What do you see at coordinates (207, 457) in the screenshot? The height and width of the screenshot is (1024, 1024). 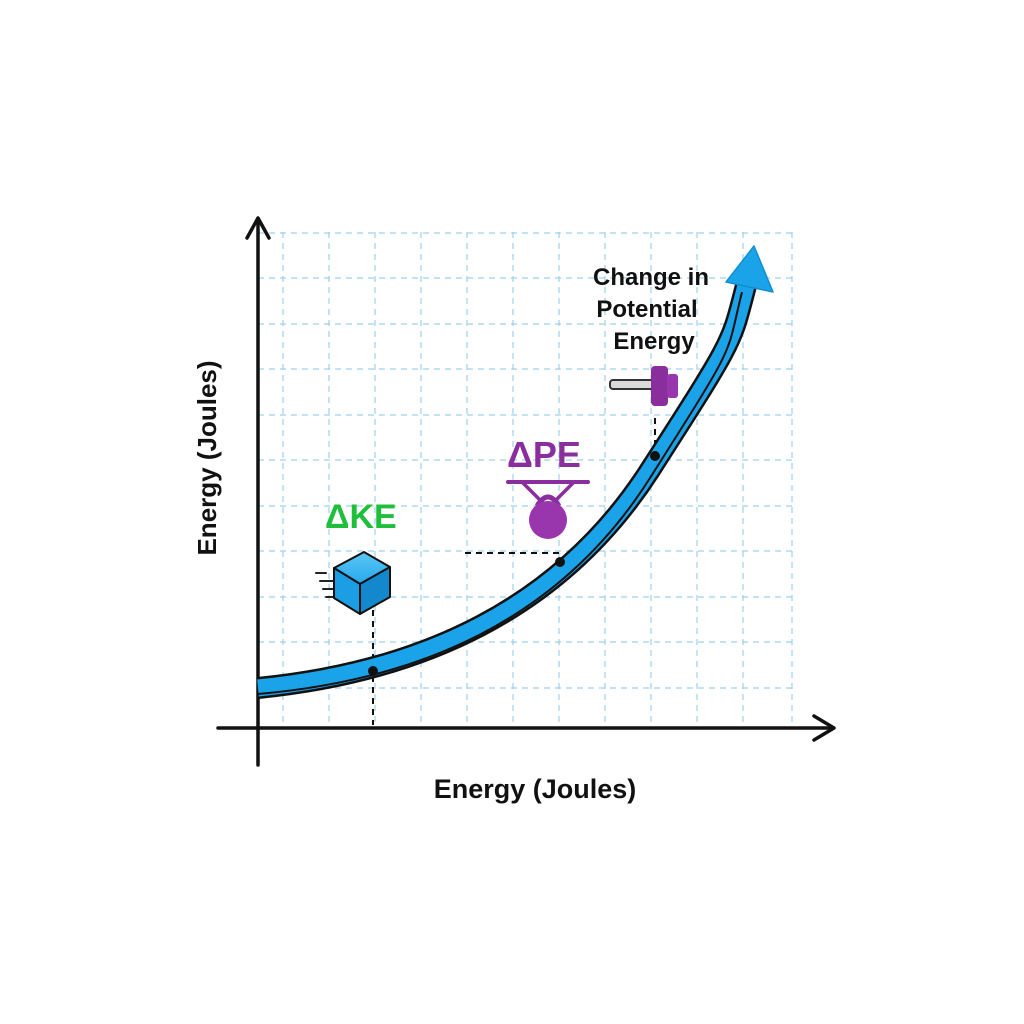 I see `y-axis-label: Energy (Joules)` at bounding box center [207, 457].